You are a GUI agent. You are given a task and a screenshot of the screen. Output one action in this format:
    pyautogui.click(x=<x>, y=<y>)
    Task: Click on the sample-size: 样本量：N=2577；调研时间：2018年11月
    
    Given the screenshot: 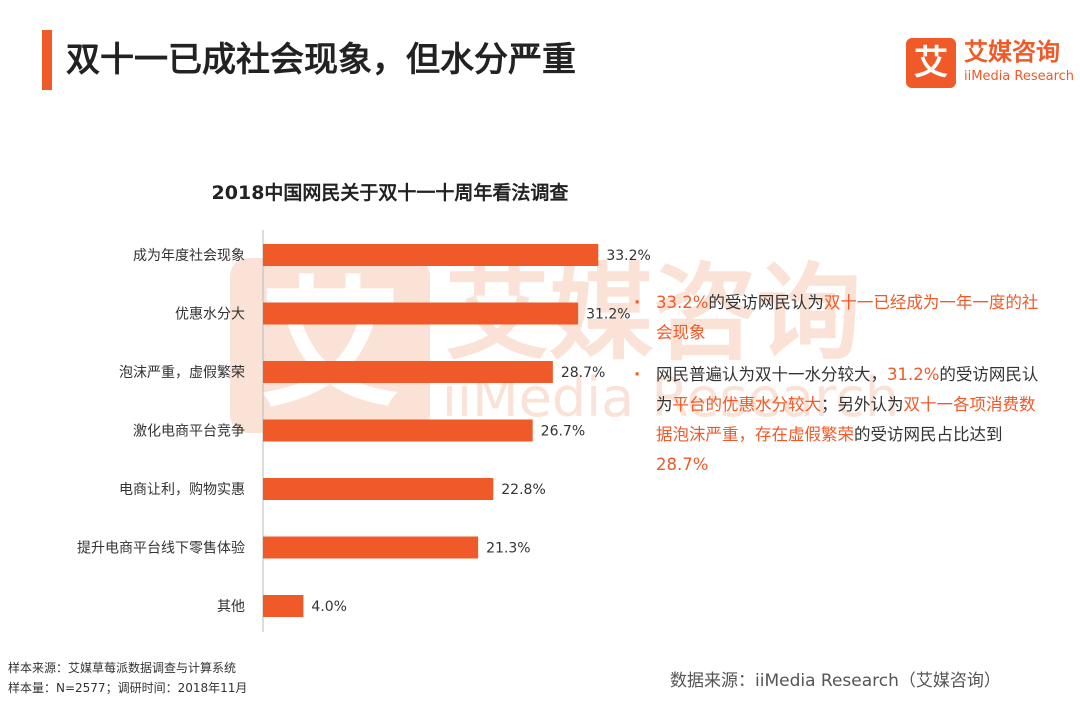 What is the action you would take?
    pyautogui.click(x=128, y=688)
    